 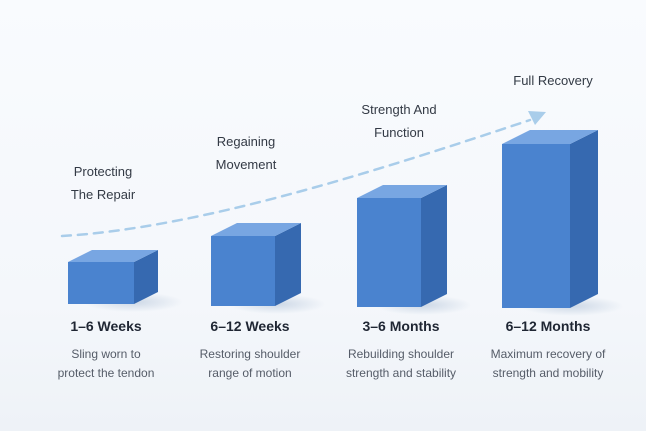 I want to click on stage-label-full-recovery: Full Recovery, so click(x=553, y=80).